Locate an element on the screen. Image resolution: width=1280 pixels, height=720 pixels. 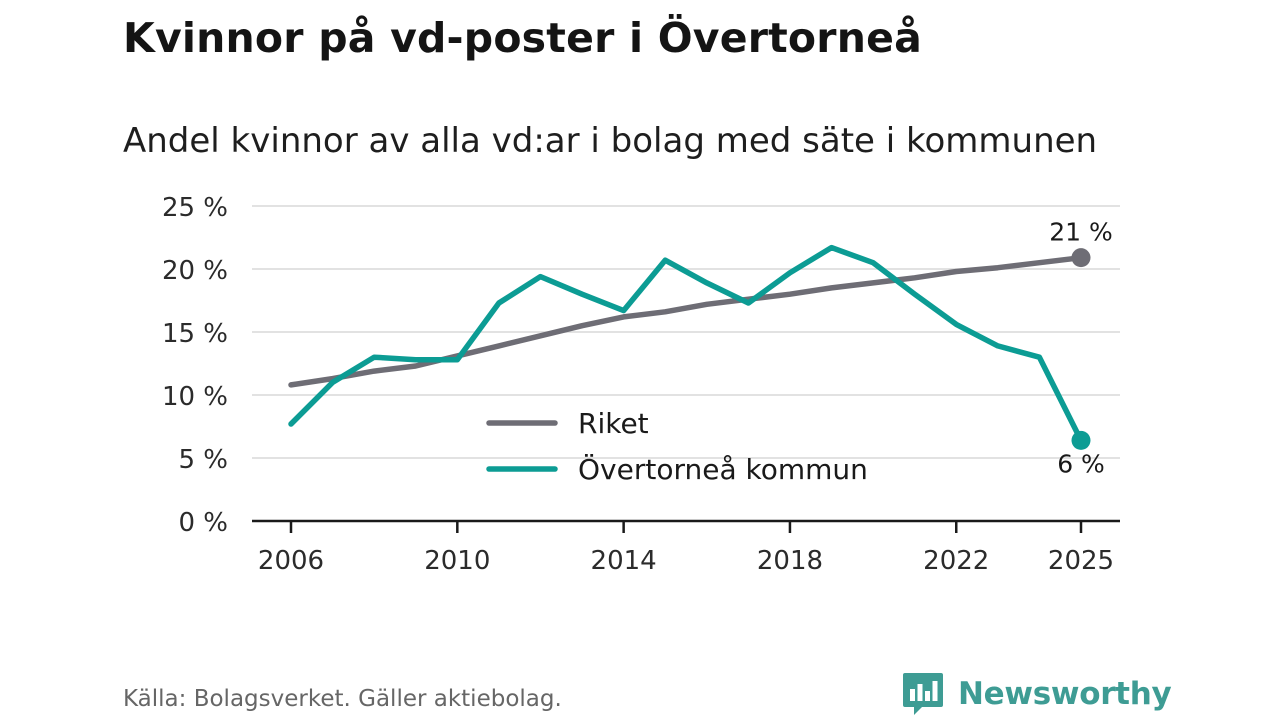
legend: Riket Övertorneå kommun is located at coordinates (677, 446).